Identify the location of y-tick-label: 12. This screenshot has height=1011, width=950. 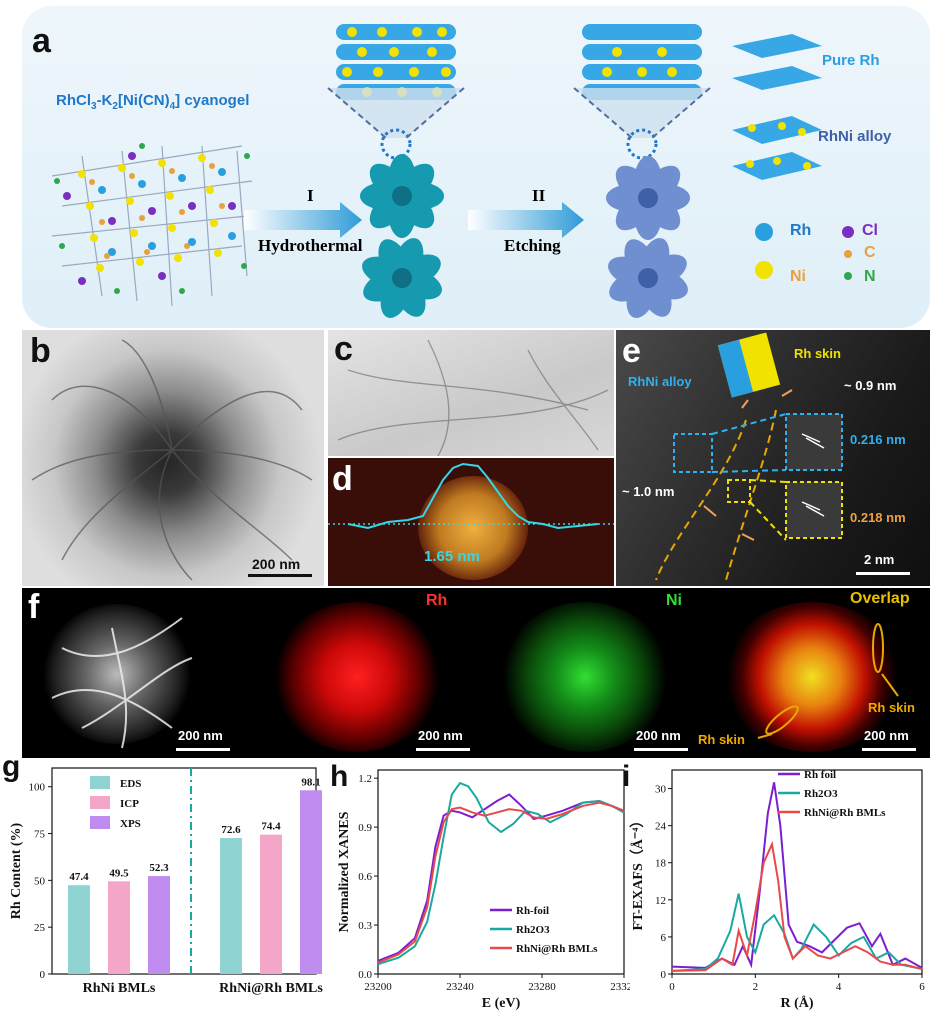
(660, 901).